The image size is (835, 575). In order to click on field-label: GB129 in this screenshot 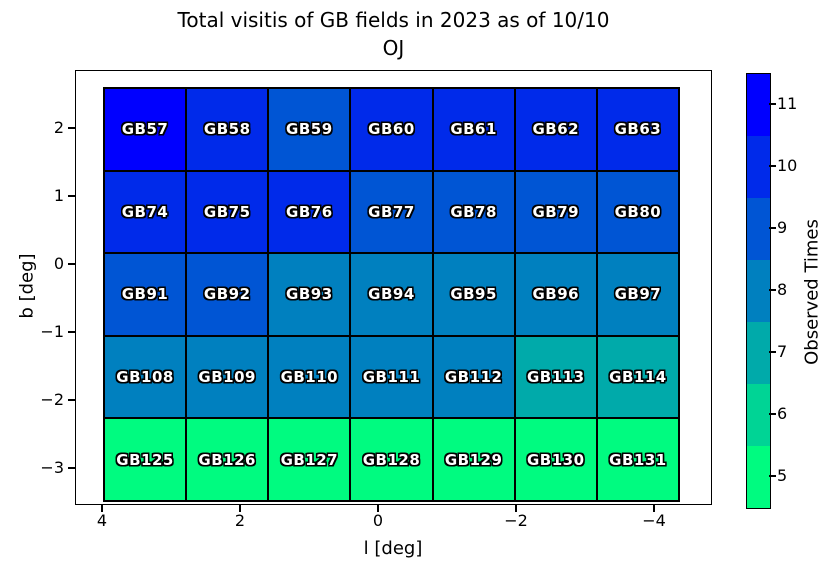, I will do `click(473, 459)`.